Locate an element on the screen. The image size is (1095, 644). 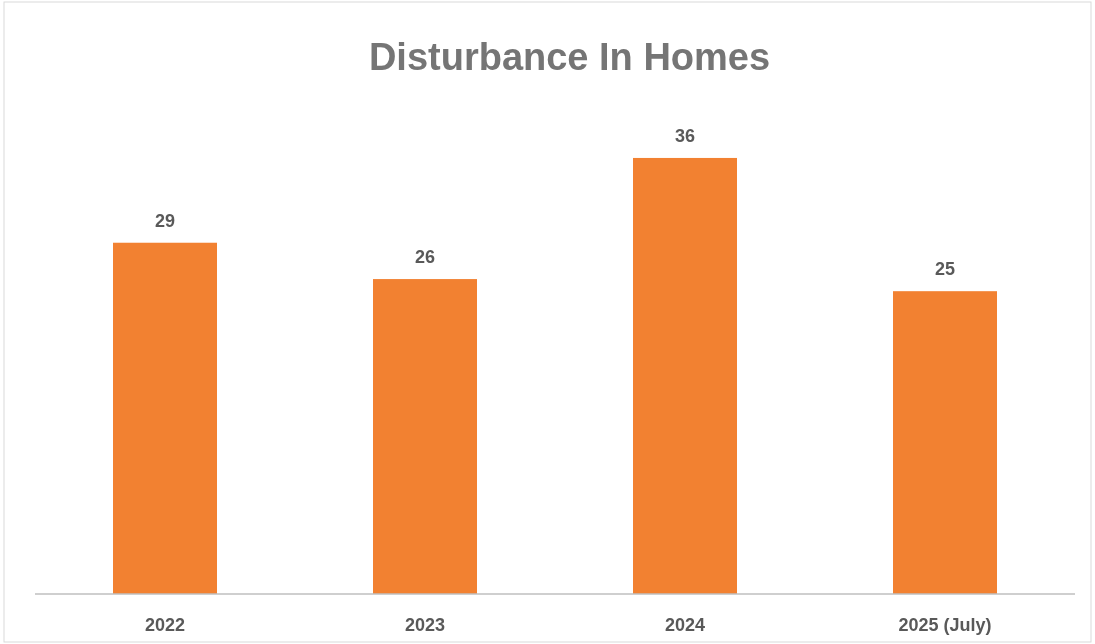
x-tick-label: 2023 is located at coordinates (425, 625).